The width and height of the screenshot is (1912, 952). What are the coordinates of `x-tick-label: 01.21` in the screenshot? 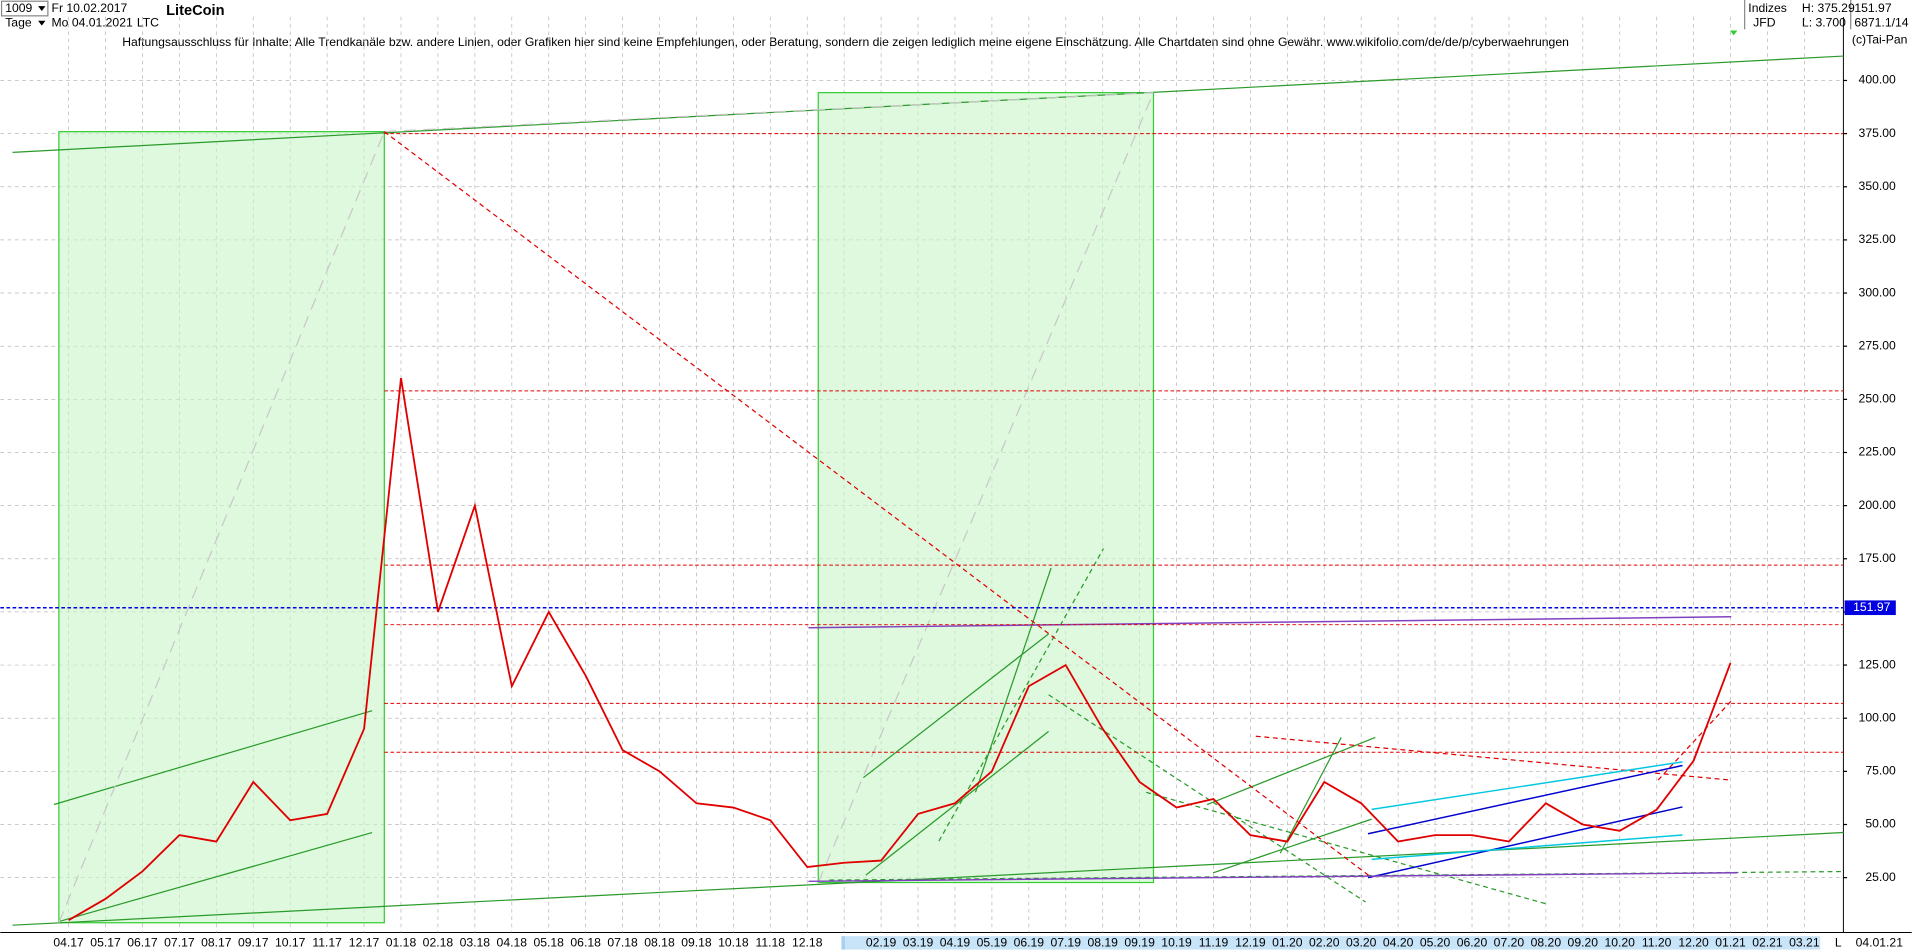 It's located at (1730, 943).